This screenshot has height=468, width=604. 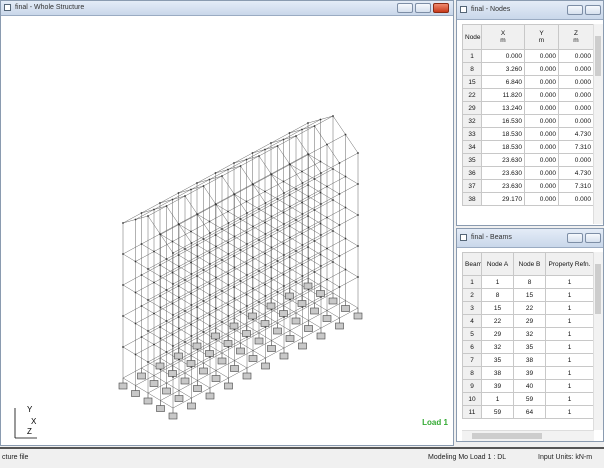 What do you see at coordinates (497, 360) in the screenshot?
I see `table-cell: 35` at bounding box center [497, 360].